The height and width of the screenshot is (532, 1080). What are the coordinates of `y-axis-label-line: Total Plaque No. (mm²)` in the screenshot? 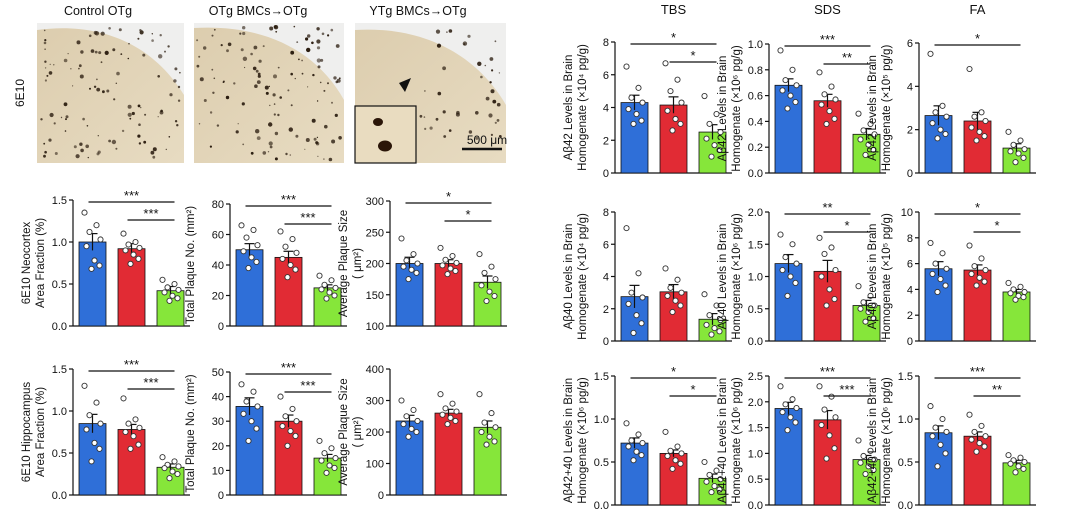 It's located at (191, 265).